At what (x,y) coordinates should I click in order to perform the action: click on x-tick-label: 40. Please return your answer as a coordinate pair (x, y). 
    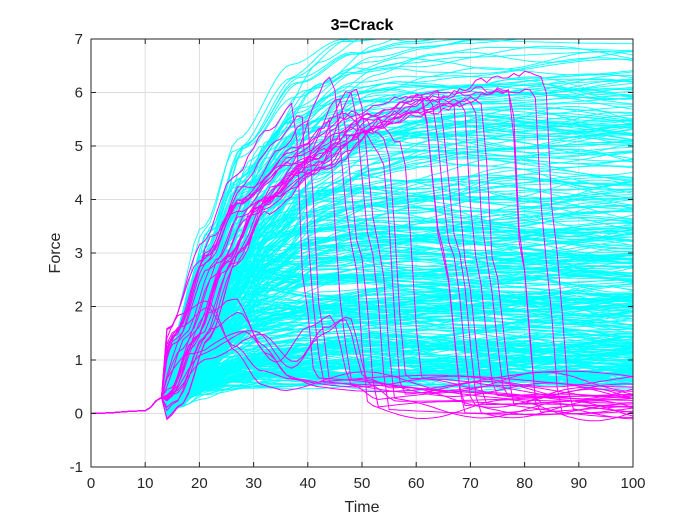
    Looking at the image, I should click on (307, 483).